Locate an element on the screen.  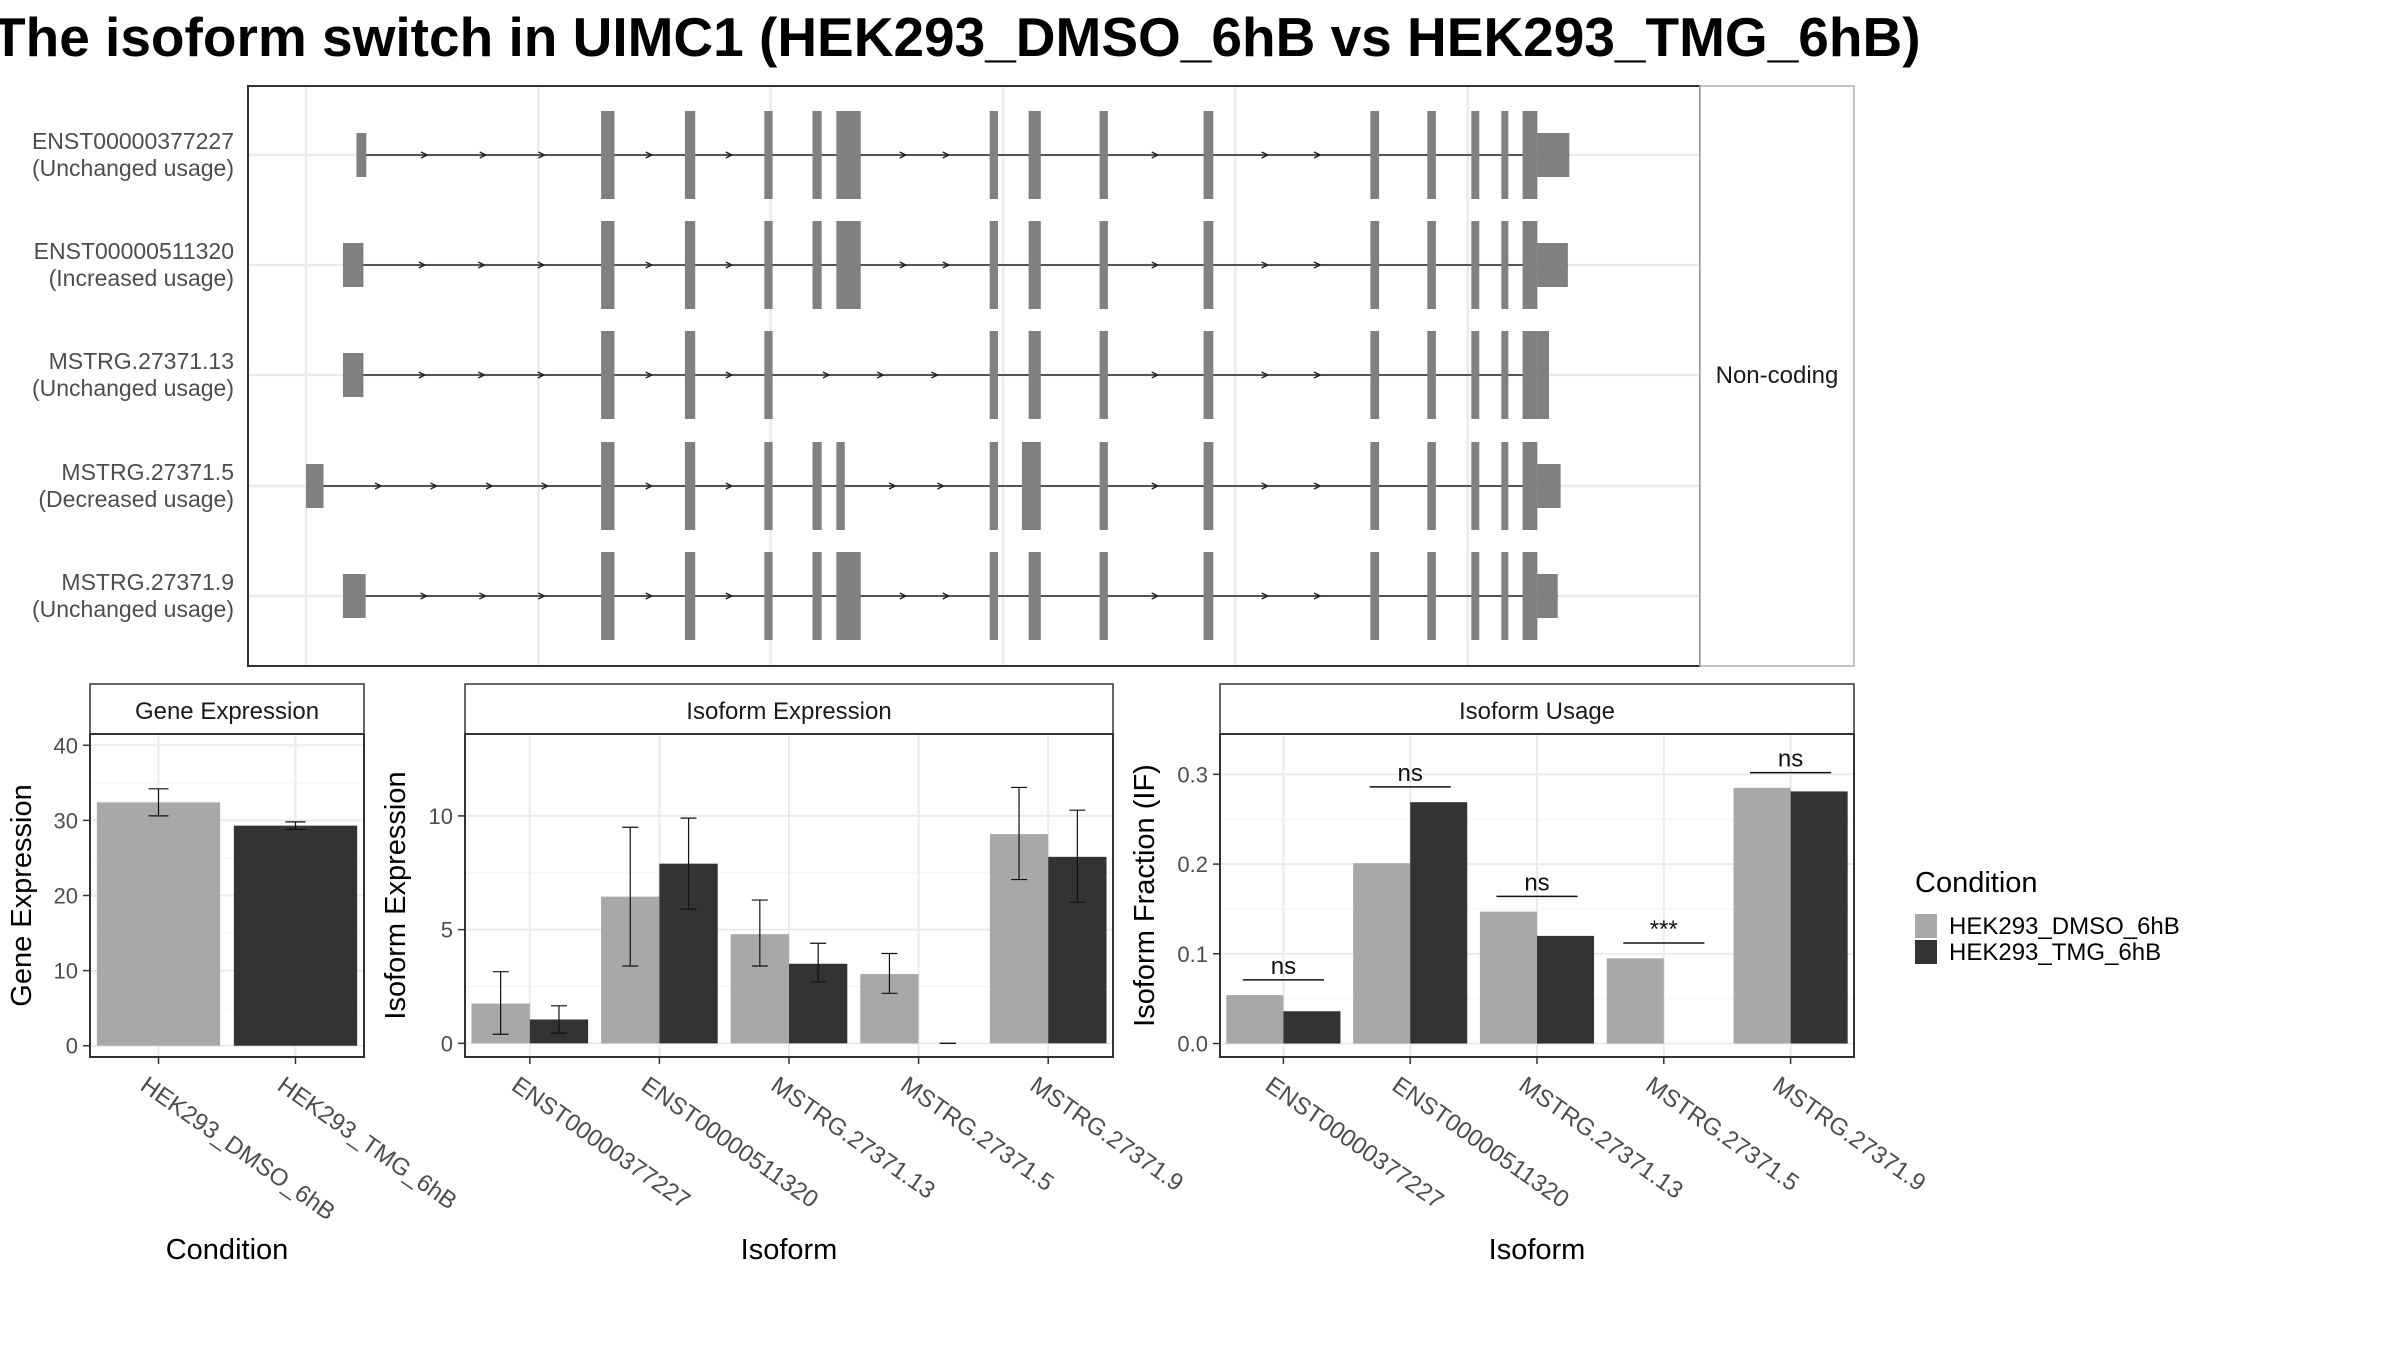
legend-key-dmso is located at coordinates (1926, 926).